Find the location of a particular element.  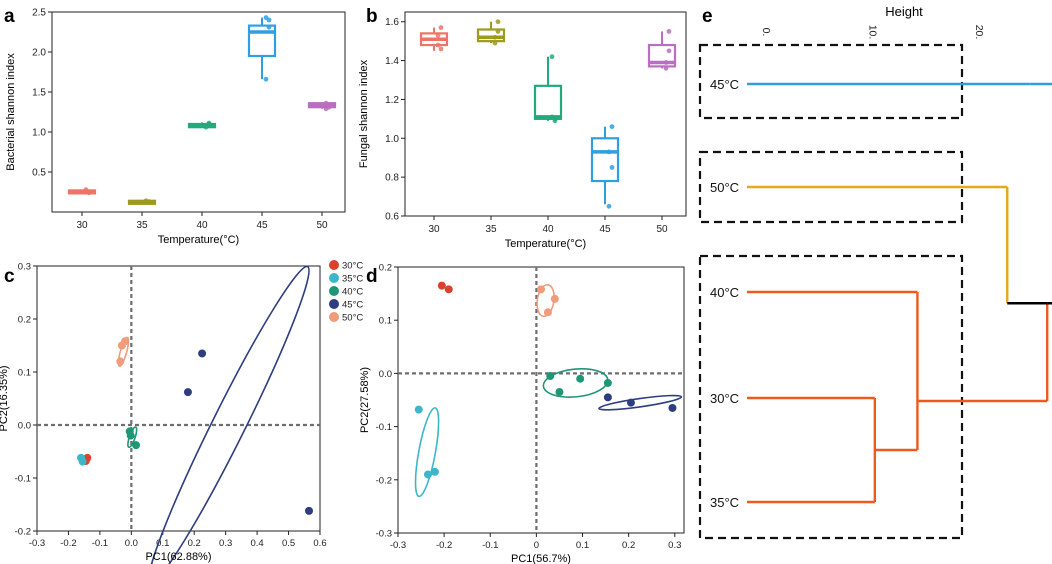

y-tick-label: 1.5 is located at coordinates (39, 93).